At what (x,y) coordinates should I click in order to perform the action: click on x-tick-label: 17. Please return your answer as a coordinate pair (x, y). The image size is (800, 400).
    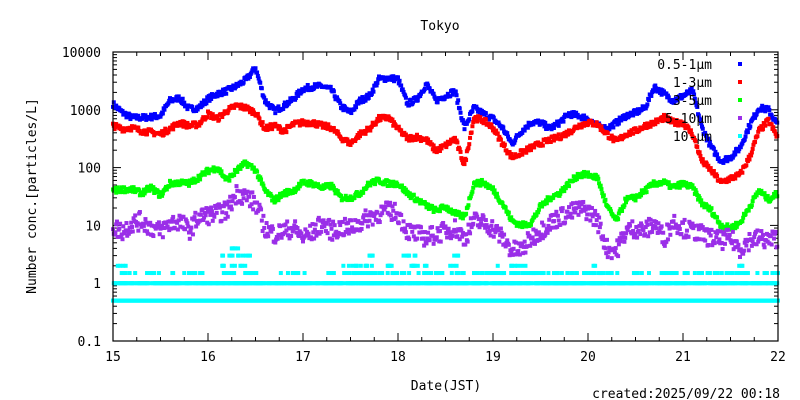
    Looking at the image, I should click on (303, 357).